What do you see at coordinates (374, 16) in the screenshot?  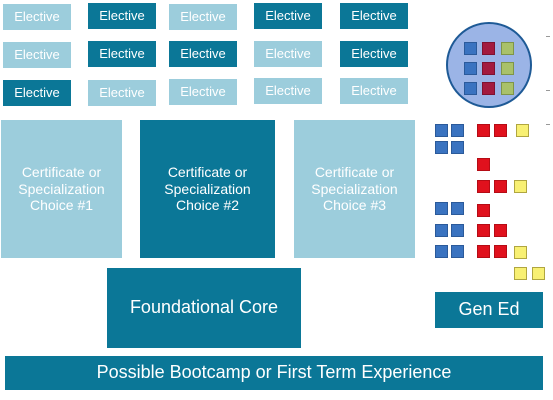 I see `elective-r1-c5: Elective` at bounding box center [374, 16].